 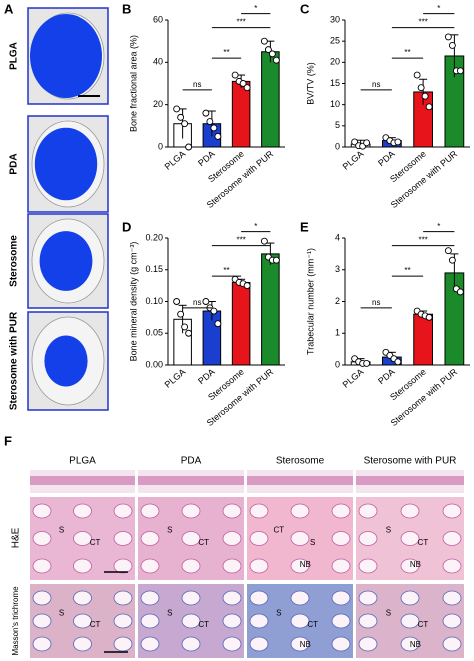 I want to click on panel-label: B, so click(x=126, y=8).